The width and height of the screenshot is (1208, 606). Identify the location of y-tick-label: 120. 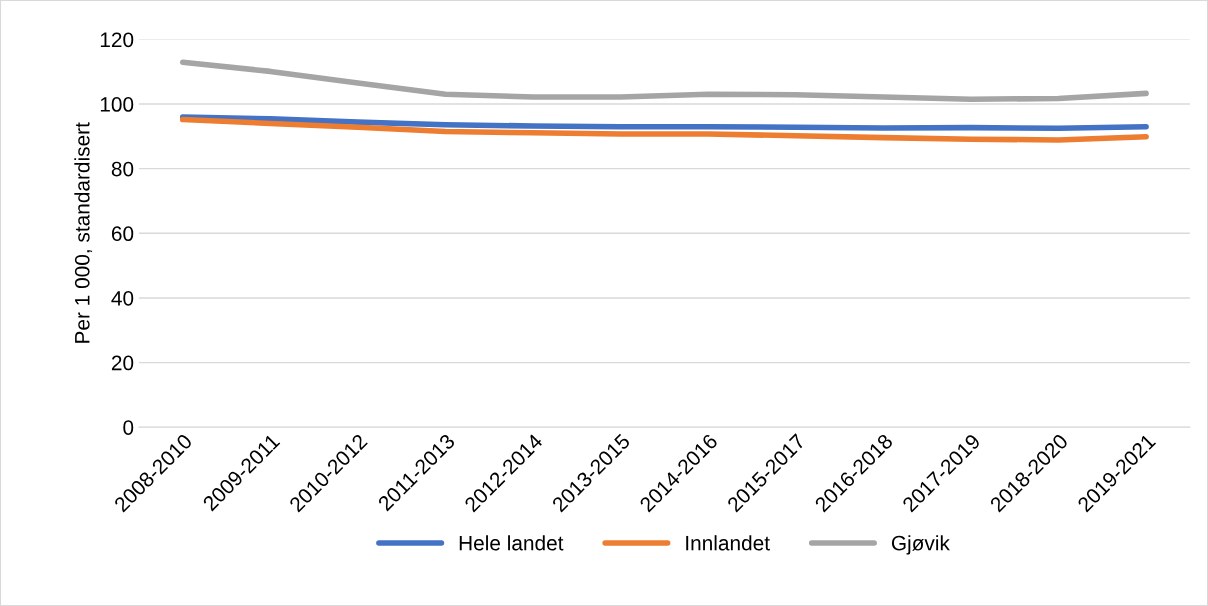
(117, 40).